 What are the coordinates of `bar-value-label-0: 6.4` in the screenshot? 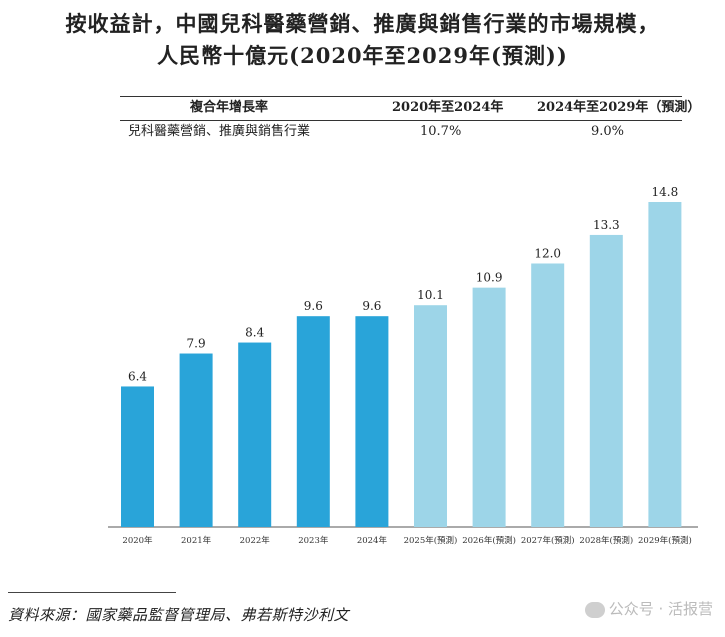 It's located at (137, 376).